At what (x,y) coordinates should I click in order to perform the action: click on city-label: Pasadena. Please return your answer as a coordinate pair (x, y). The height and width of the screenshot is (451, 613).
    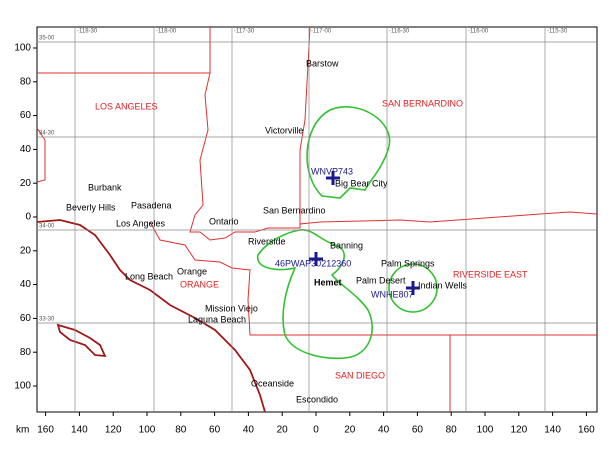
    Looking at the image, I should click on (151, 205).